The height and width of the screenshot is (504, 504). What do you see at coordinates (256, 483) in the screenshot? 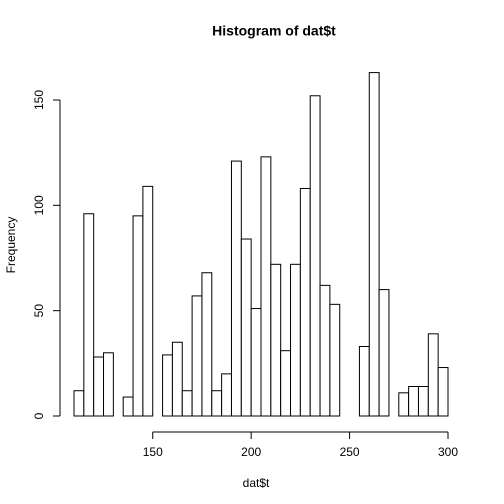
I see `x-axis-label: dat$t` at bounding box center [256, 483].